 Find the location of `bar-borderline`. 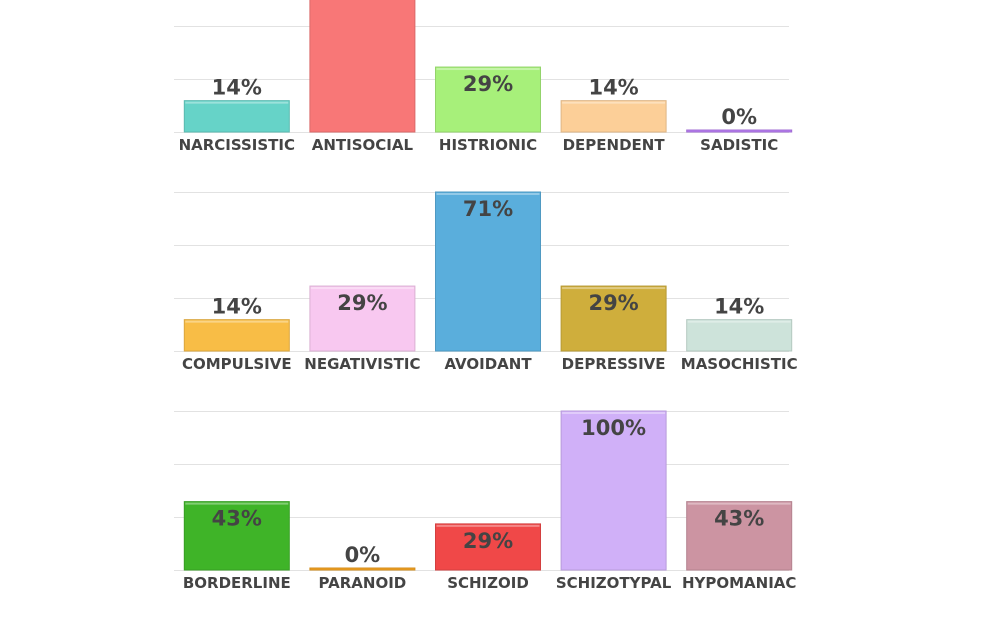

bar-borderline is located at coordinates (236, 536).